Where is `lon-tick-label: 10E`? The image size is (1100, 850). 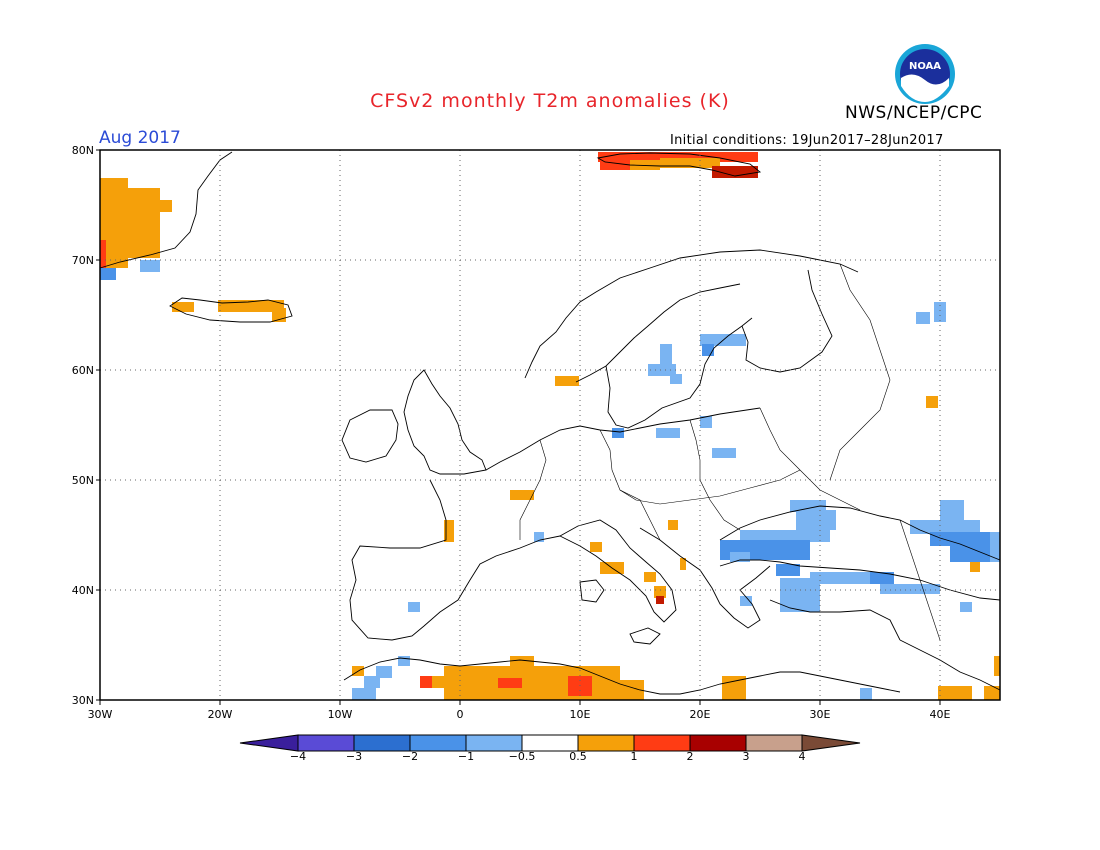 lon-tick-label: 10E is located at coordinates (580, 714).